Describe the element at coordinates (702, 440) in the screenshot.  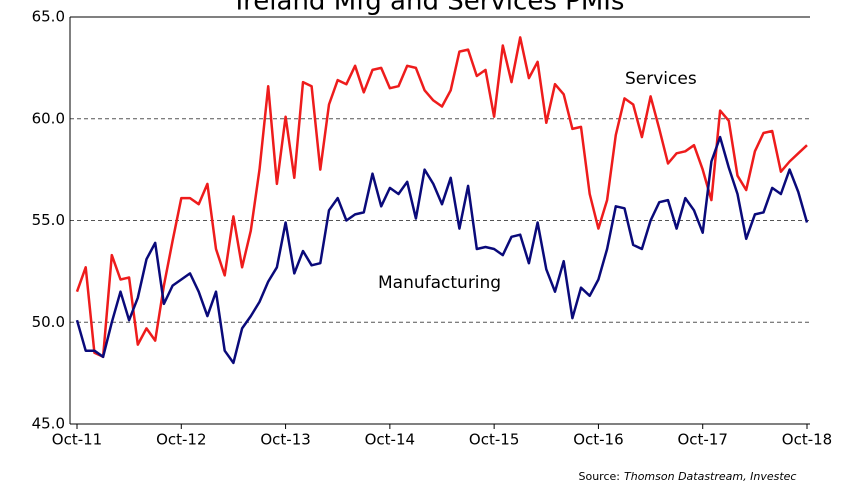
I see `x-tick-label: Oct-17` at that location.